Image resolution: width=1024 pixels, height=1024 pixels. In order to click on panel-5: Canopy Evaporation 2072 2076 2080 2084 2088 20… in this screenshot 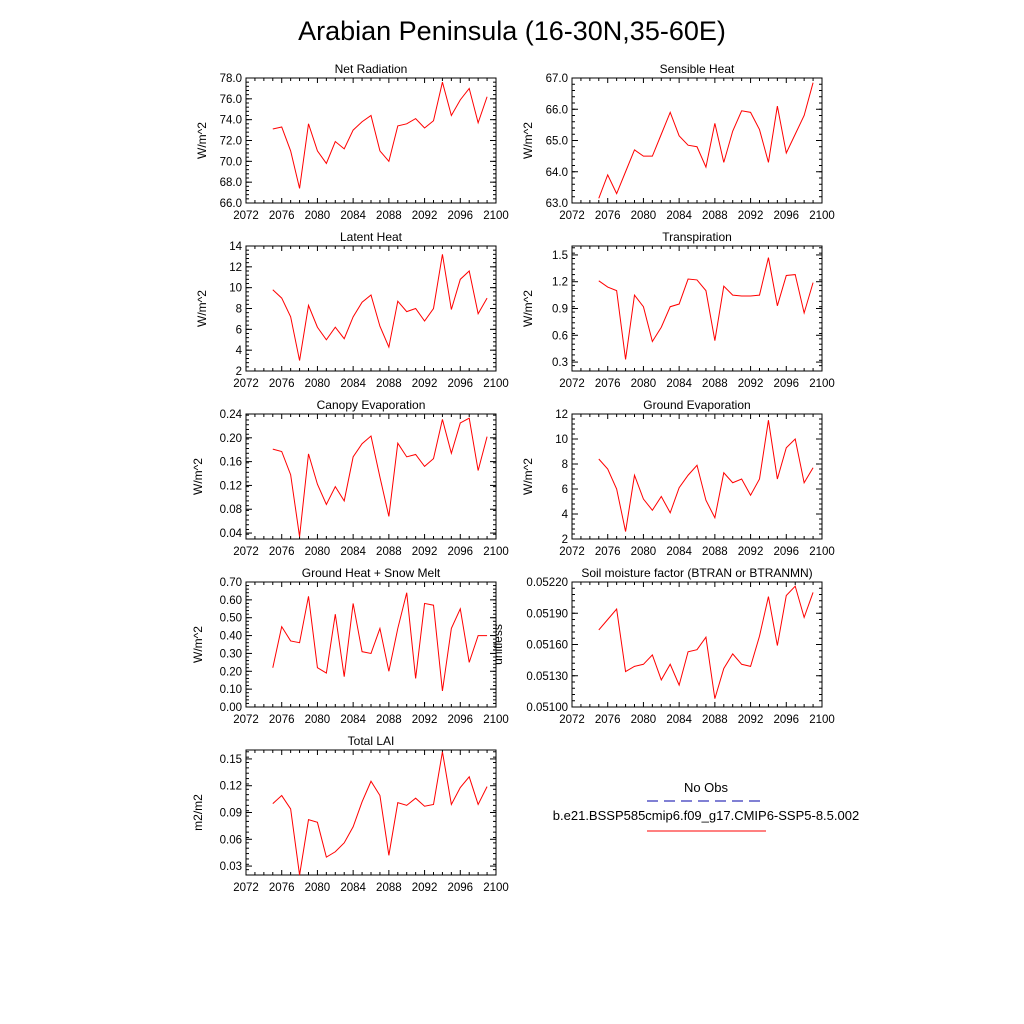, I will do `click(350, 478)`.